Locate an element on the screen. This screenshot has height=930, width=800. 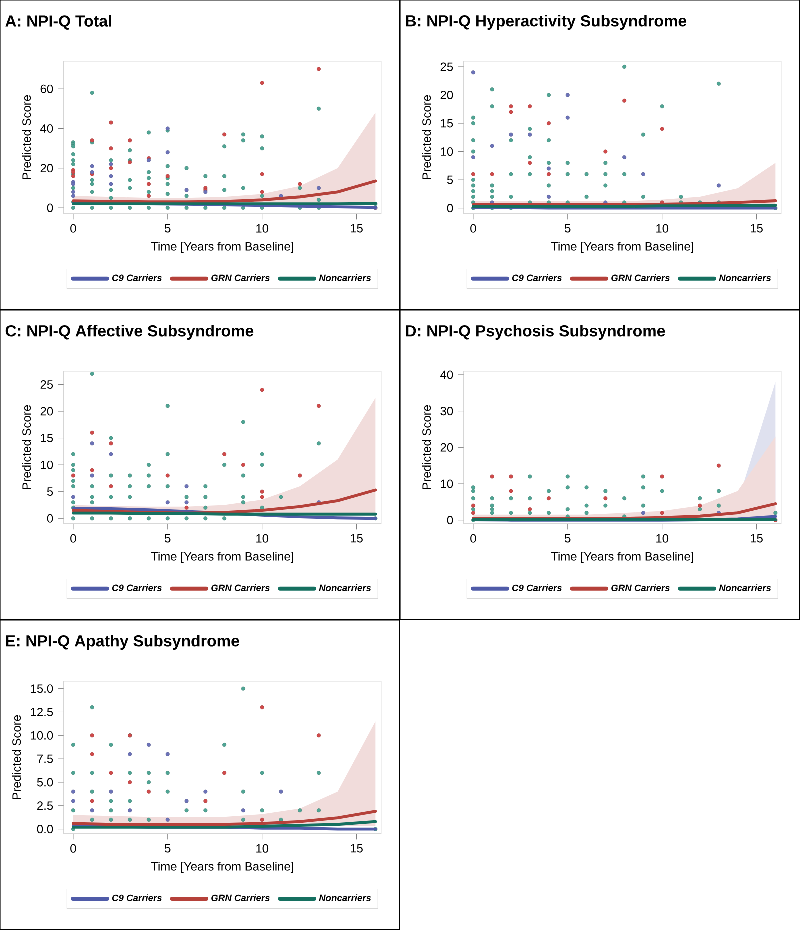
y-tick-label: 7.5 is located at coordinates (46, 759).